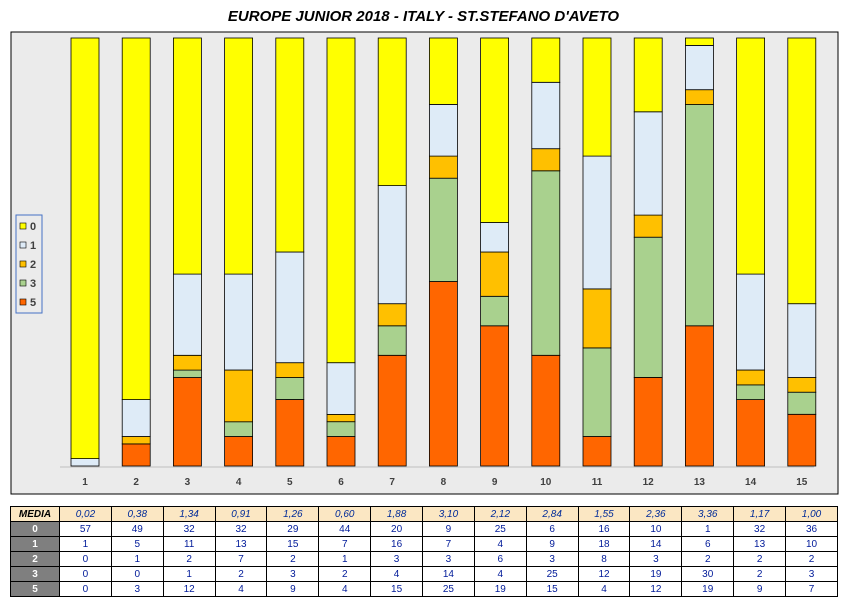  I want to click on count-row-5: 5 0 3 12 4 9 4 15 25 19 15 4 12 19 9 7, so click(424, 589).